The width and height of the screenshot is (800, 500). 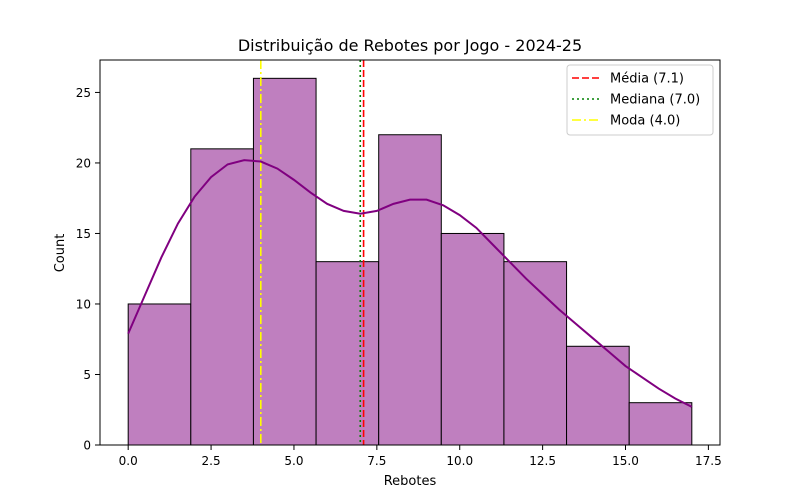 I want to click on legend-label: Média (7.1), so click(x=647, y=79).